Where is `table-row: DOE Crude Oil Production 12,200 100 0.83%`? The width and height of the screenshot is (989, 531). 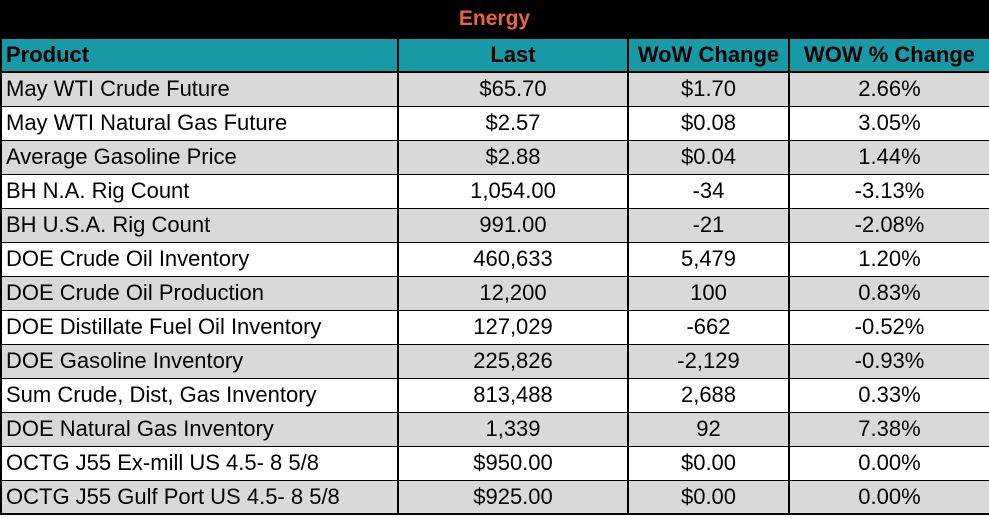 table-row: DOE Crude Oil Production 12,200 100 0.83% is located at coordinates (494, 293).